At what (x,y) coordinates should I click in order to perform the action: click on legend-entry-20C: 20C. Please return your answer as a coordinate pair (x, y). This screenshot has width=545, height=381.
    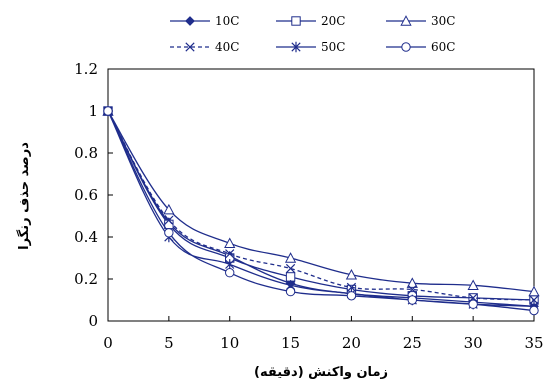
    Looking at the image, I should click on (310, 21).